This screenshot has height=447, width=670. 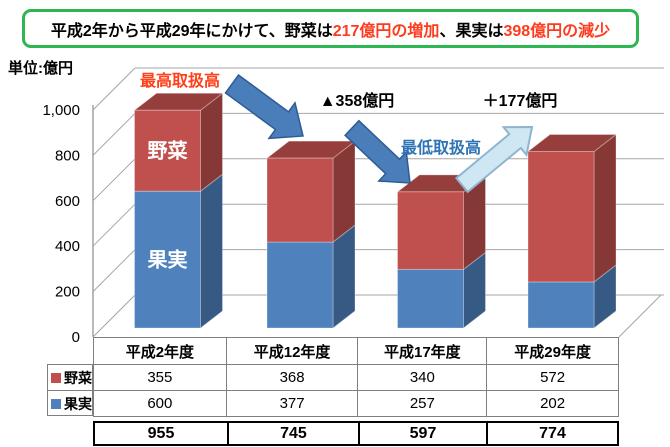 I want to click on table-header-cell: 平成29年度, so click(x=552, y=351).